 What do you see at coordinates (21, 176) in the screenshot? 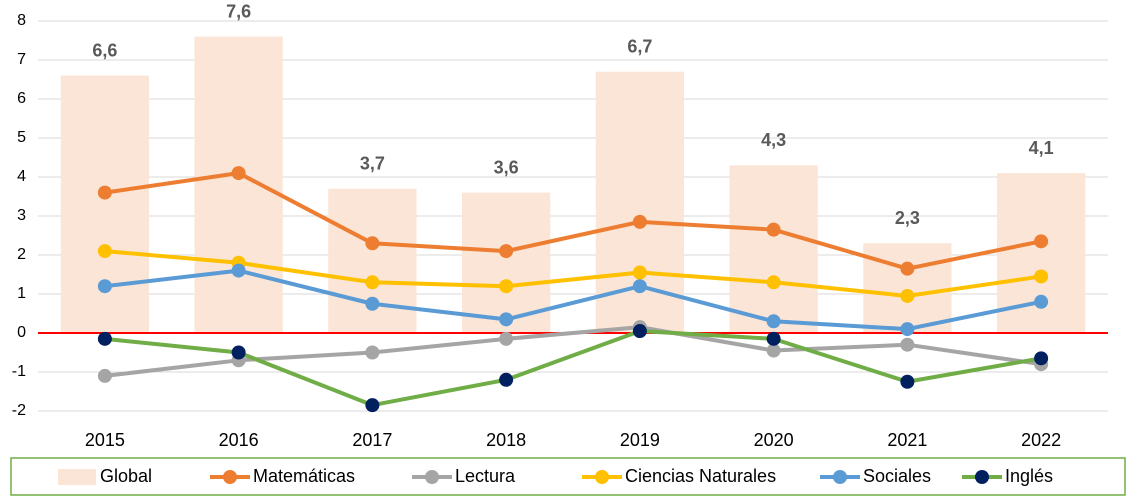
I see `y-tick-label: 4` at bounding box center [21, 176].